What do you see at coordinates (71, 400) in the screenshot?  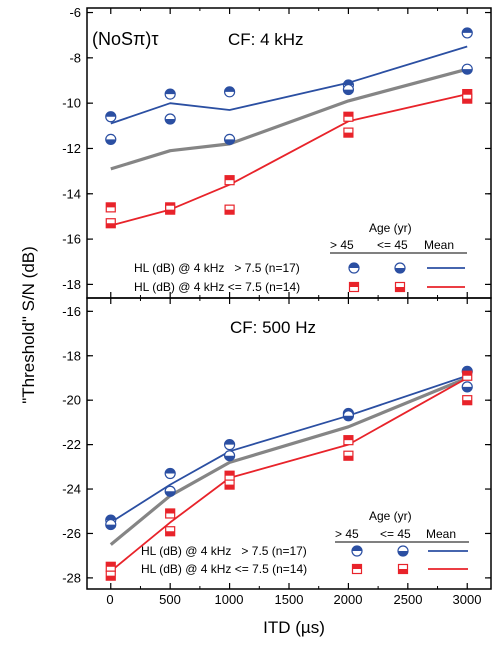 I see `y-tick-label: -20` at bounding box center [71, 400].